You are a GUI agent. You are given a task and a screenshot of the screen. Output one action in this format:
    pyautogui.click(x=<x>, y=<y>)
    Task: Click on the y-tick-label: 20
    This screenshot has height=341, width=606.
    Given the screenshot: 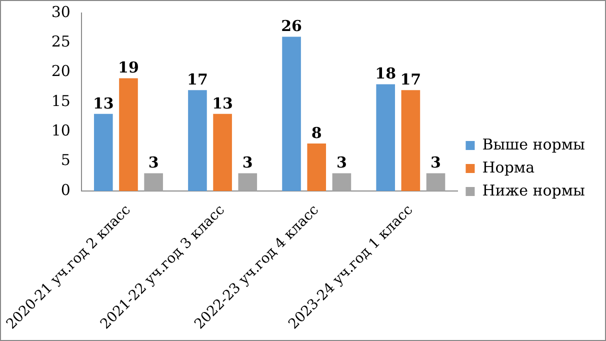 What is the action you would take?
    pyautogui.click(x=60, y=71)
    